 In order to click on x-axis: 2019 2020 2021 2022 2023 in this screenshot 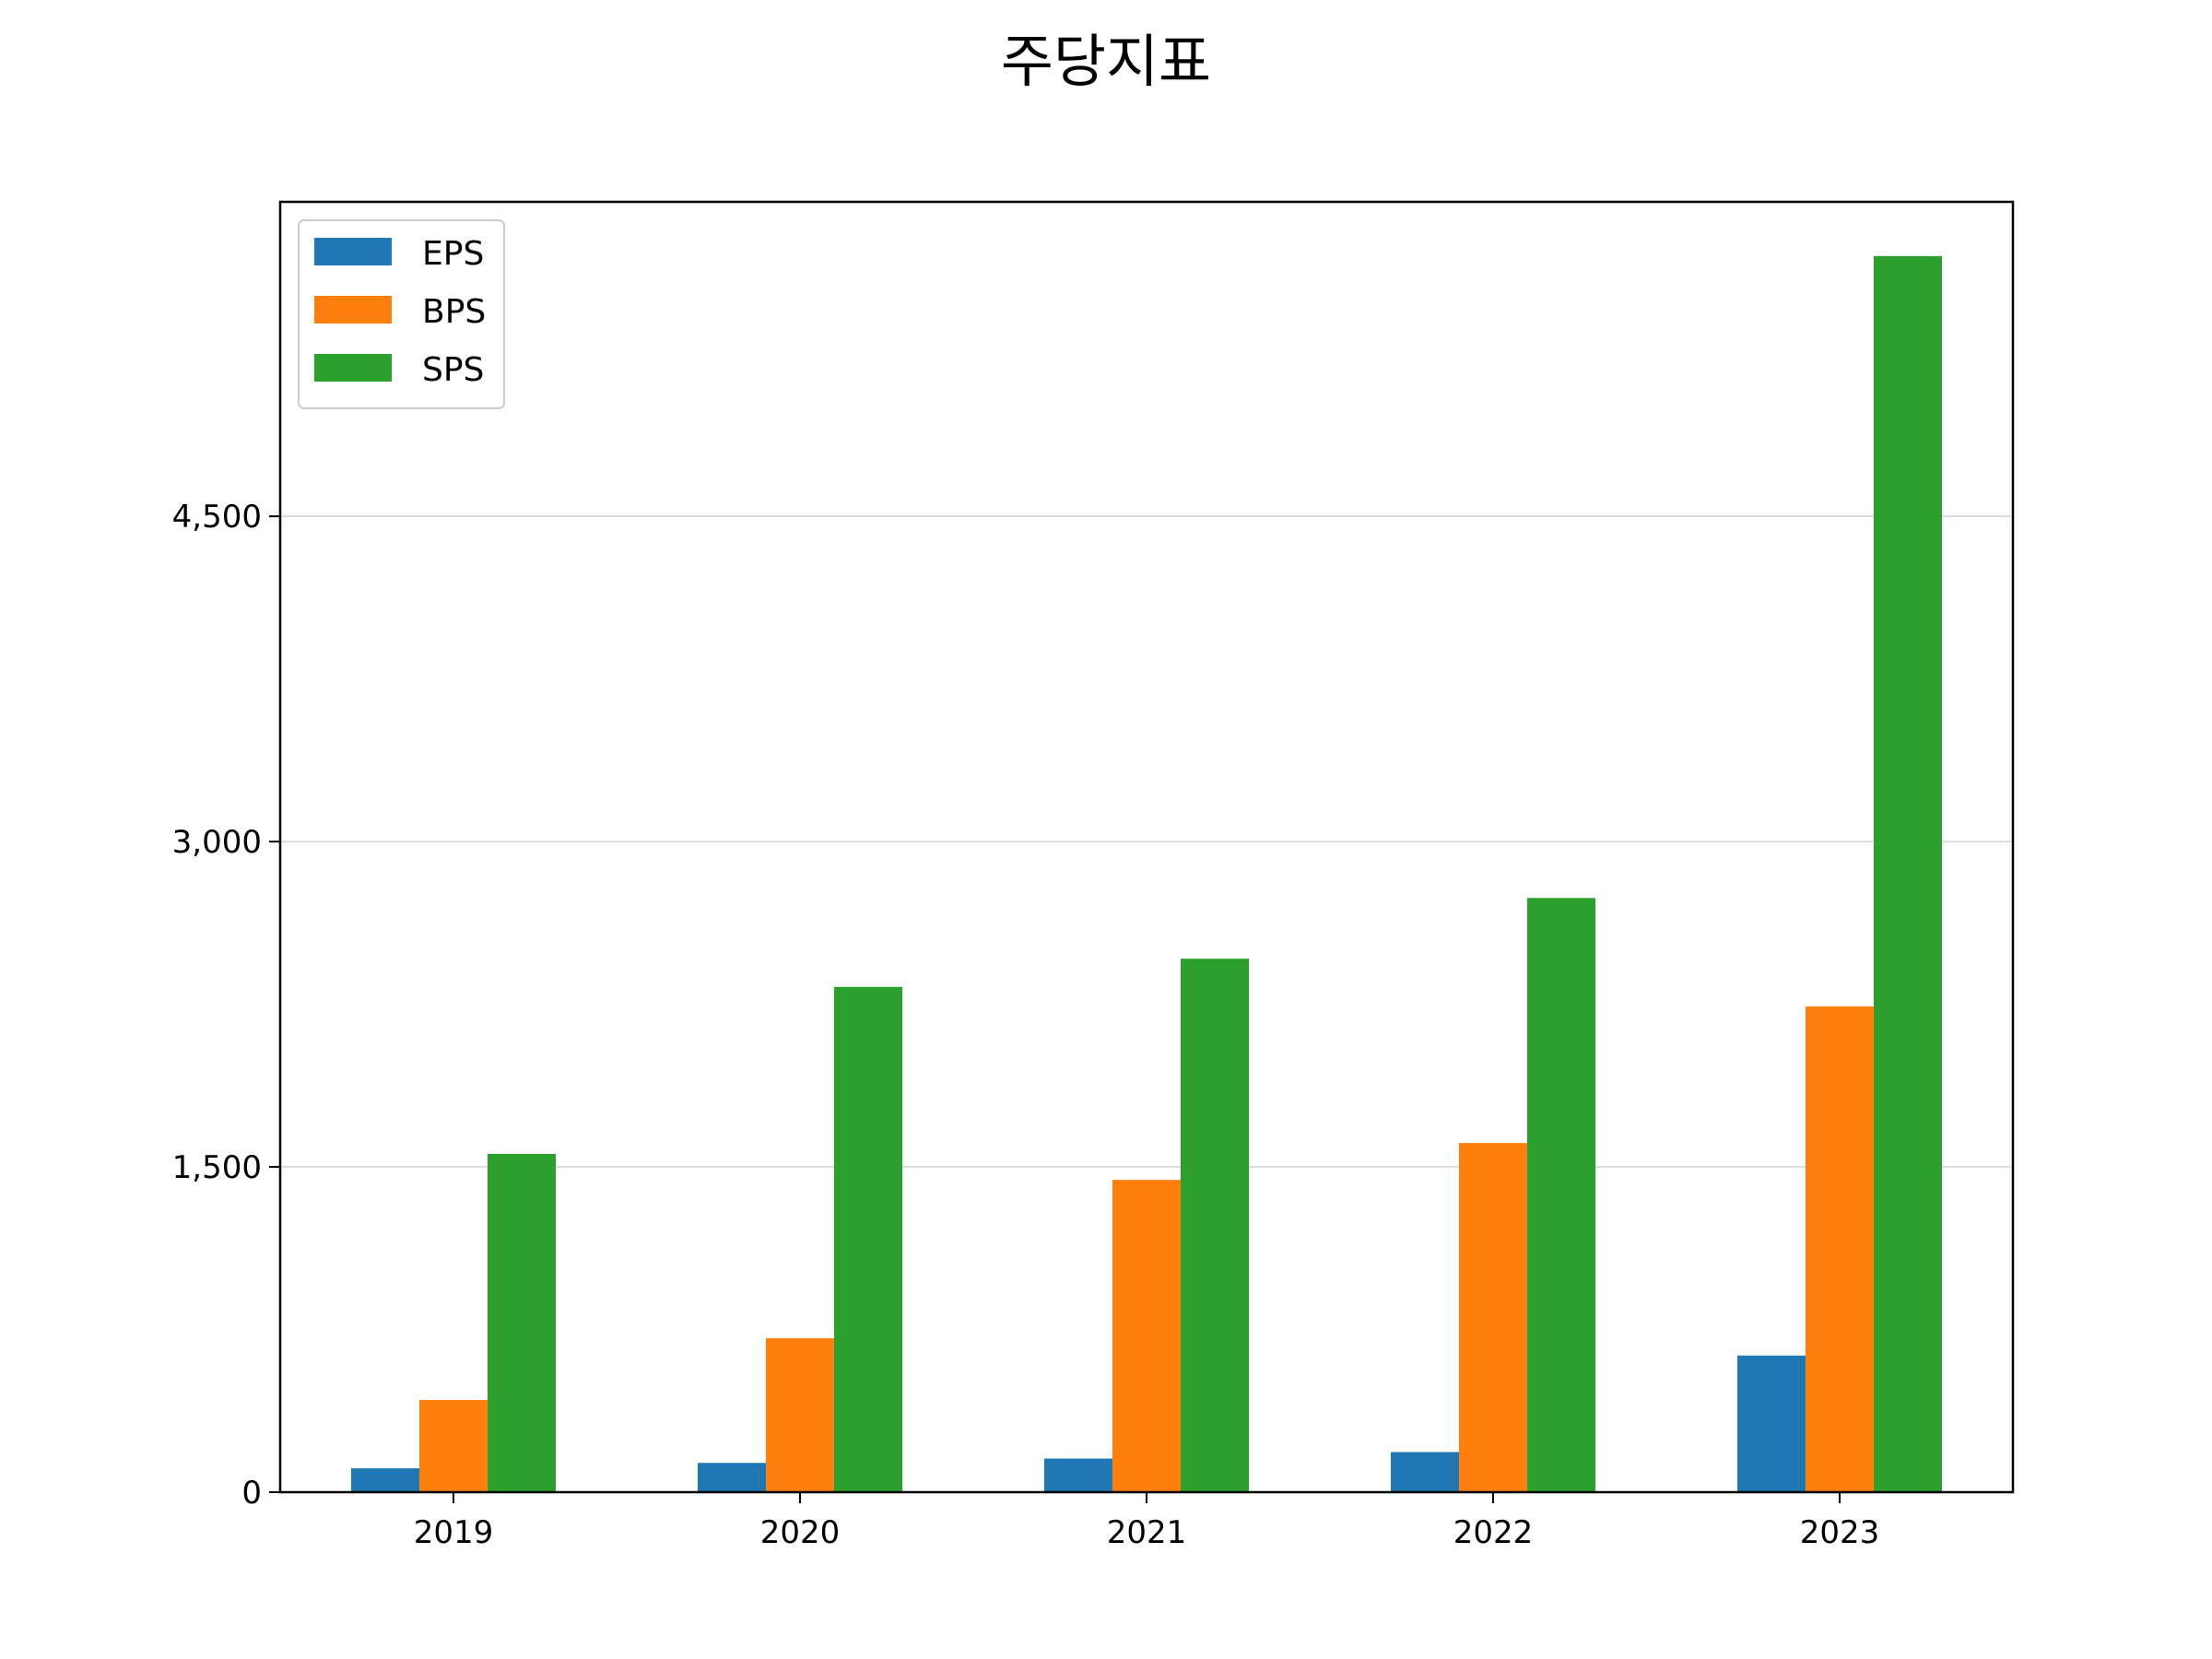, I will do `click(1147, 1521)`.